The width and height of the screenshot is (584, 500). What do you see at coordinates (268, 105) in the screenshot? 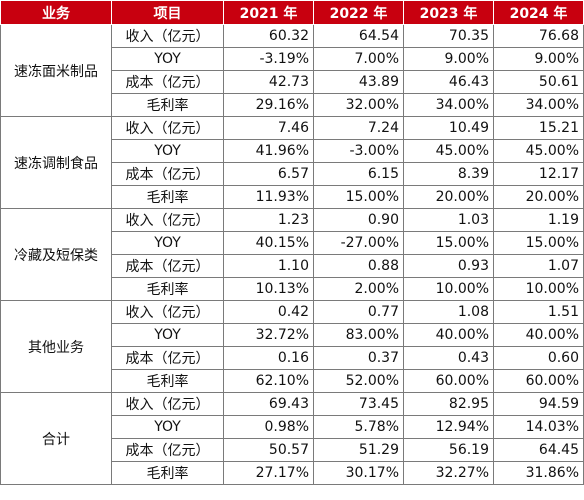
I see `value-cell: 29.16%` at bounding box center [268, 105].